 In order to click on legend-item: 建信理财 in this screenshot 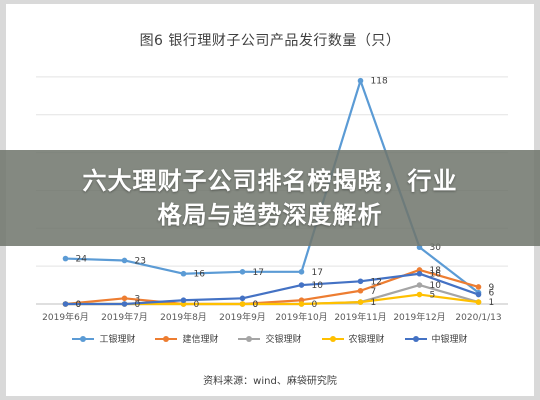, I will do `click(186, 338)`.